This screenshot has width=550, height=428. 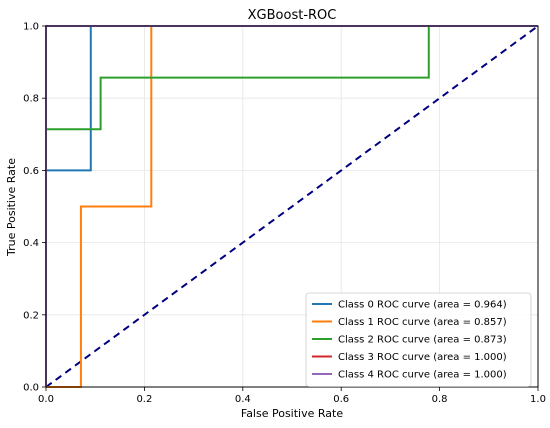 What do you see at coordinates (11, 207) in the screenshot?
I see `y-axis-title: True Positive Rate` at bounding box center [11, 207].